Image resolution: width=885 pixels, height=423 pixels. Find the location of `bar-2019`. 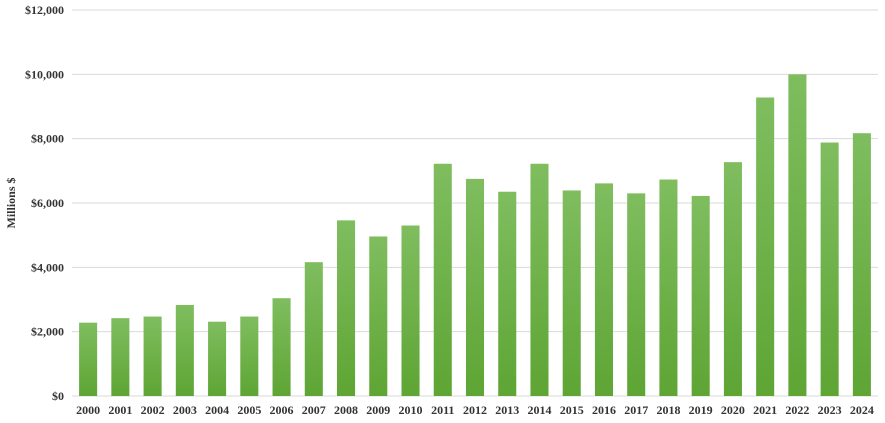

bar-2019 is located at coordinates (700, 295).